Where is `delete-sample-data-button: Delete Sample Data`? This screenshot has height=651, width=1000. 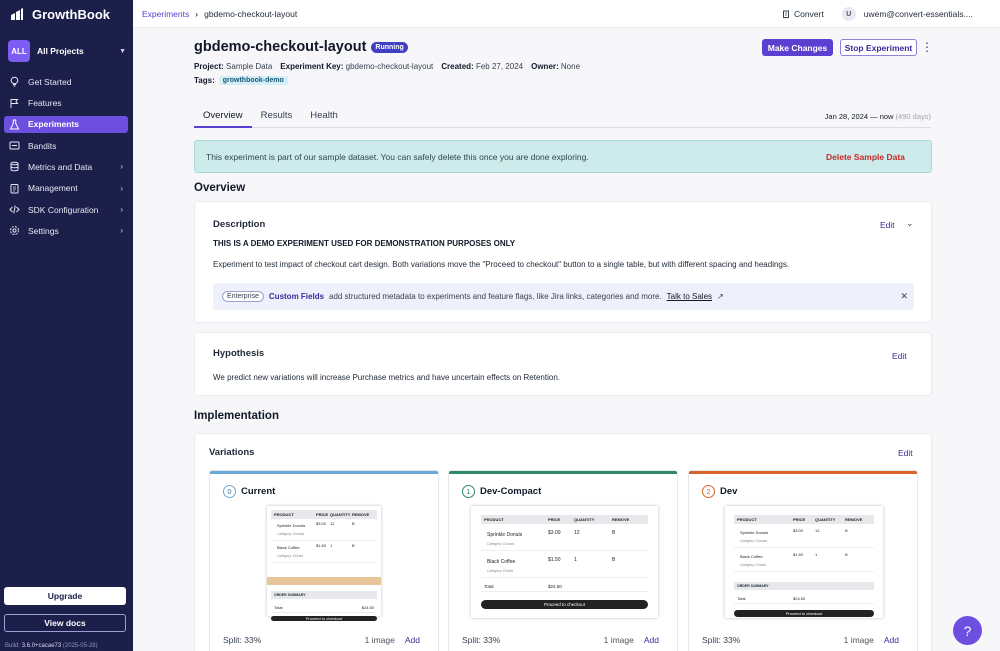
delete-sample-data-button: Delete Sample Data is located at coordinates (865, 156).